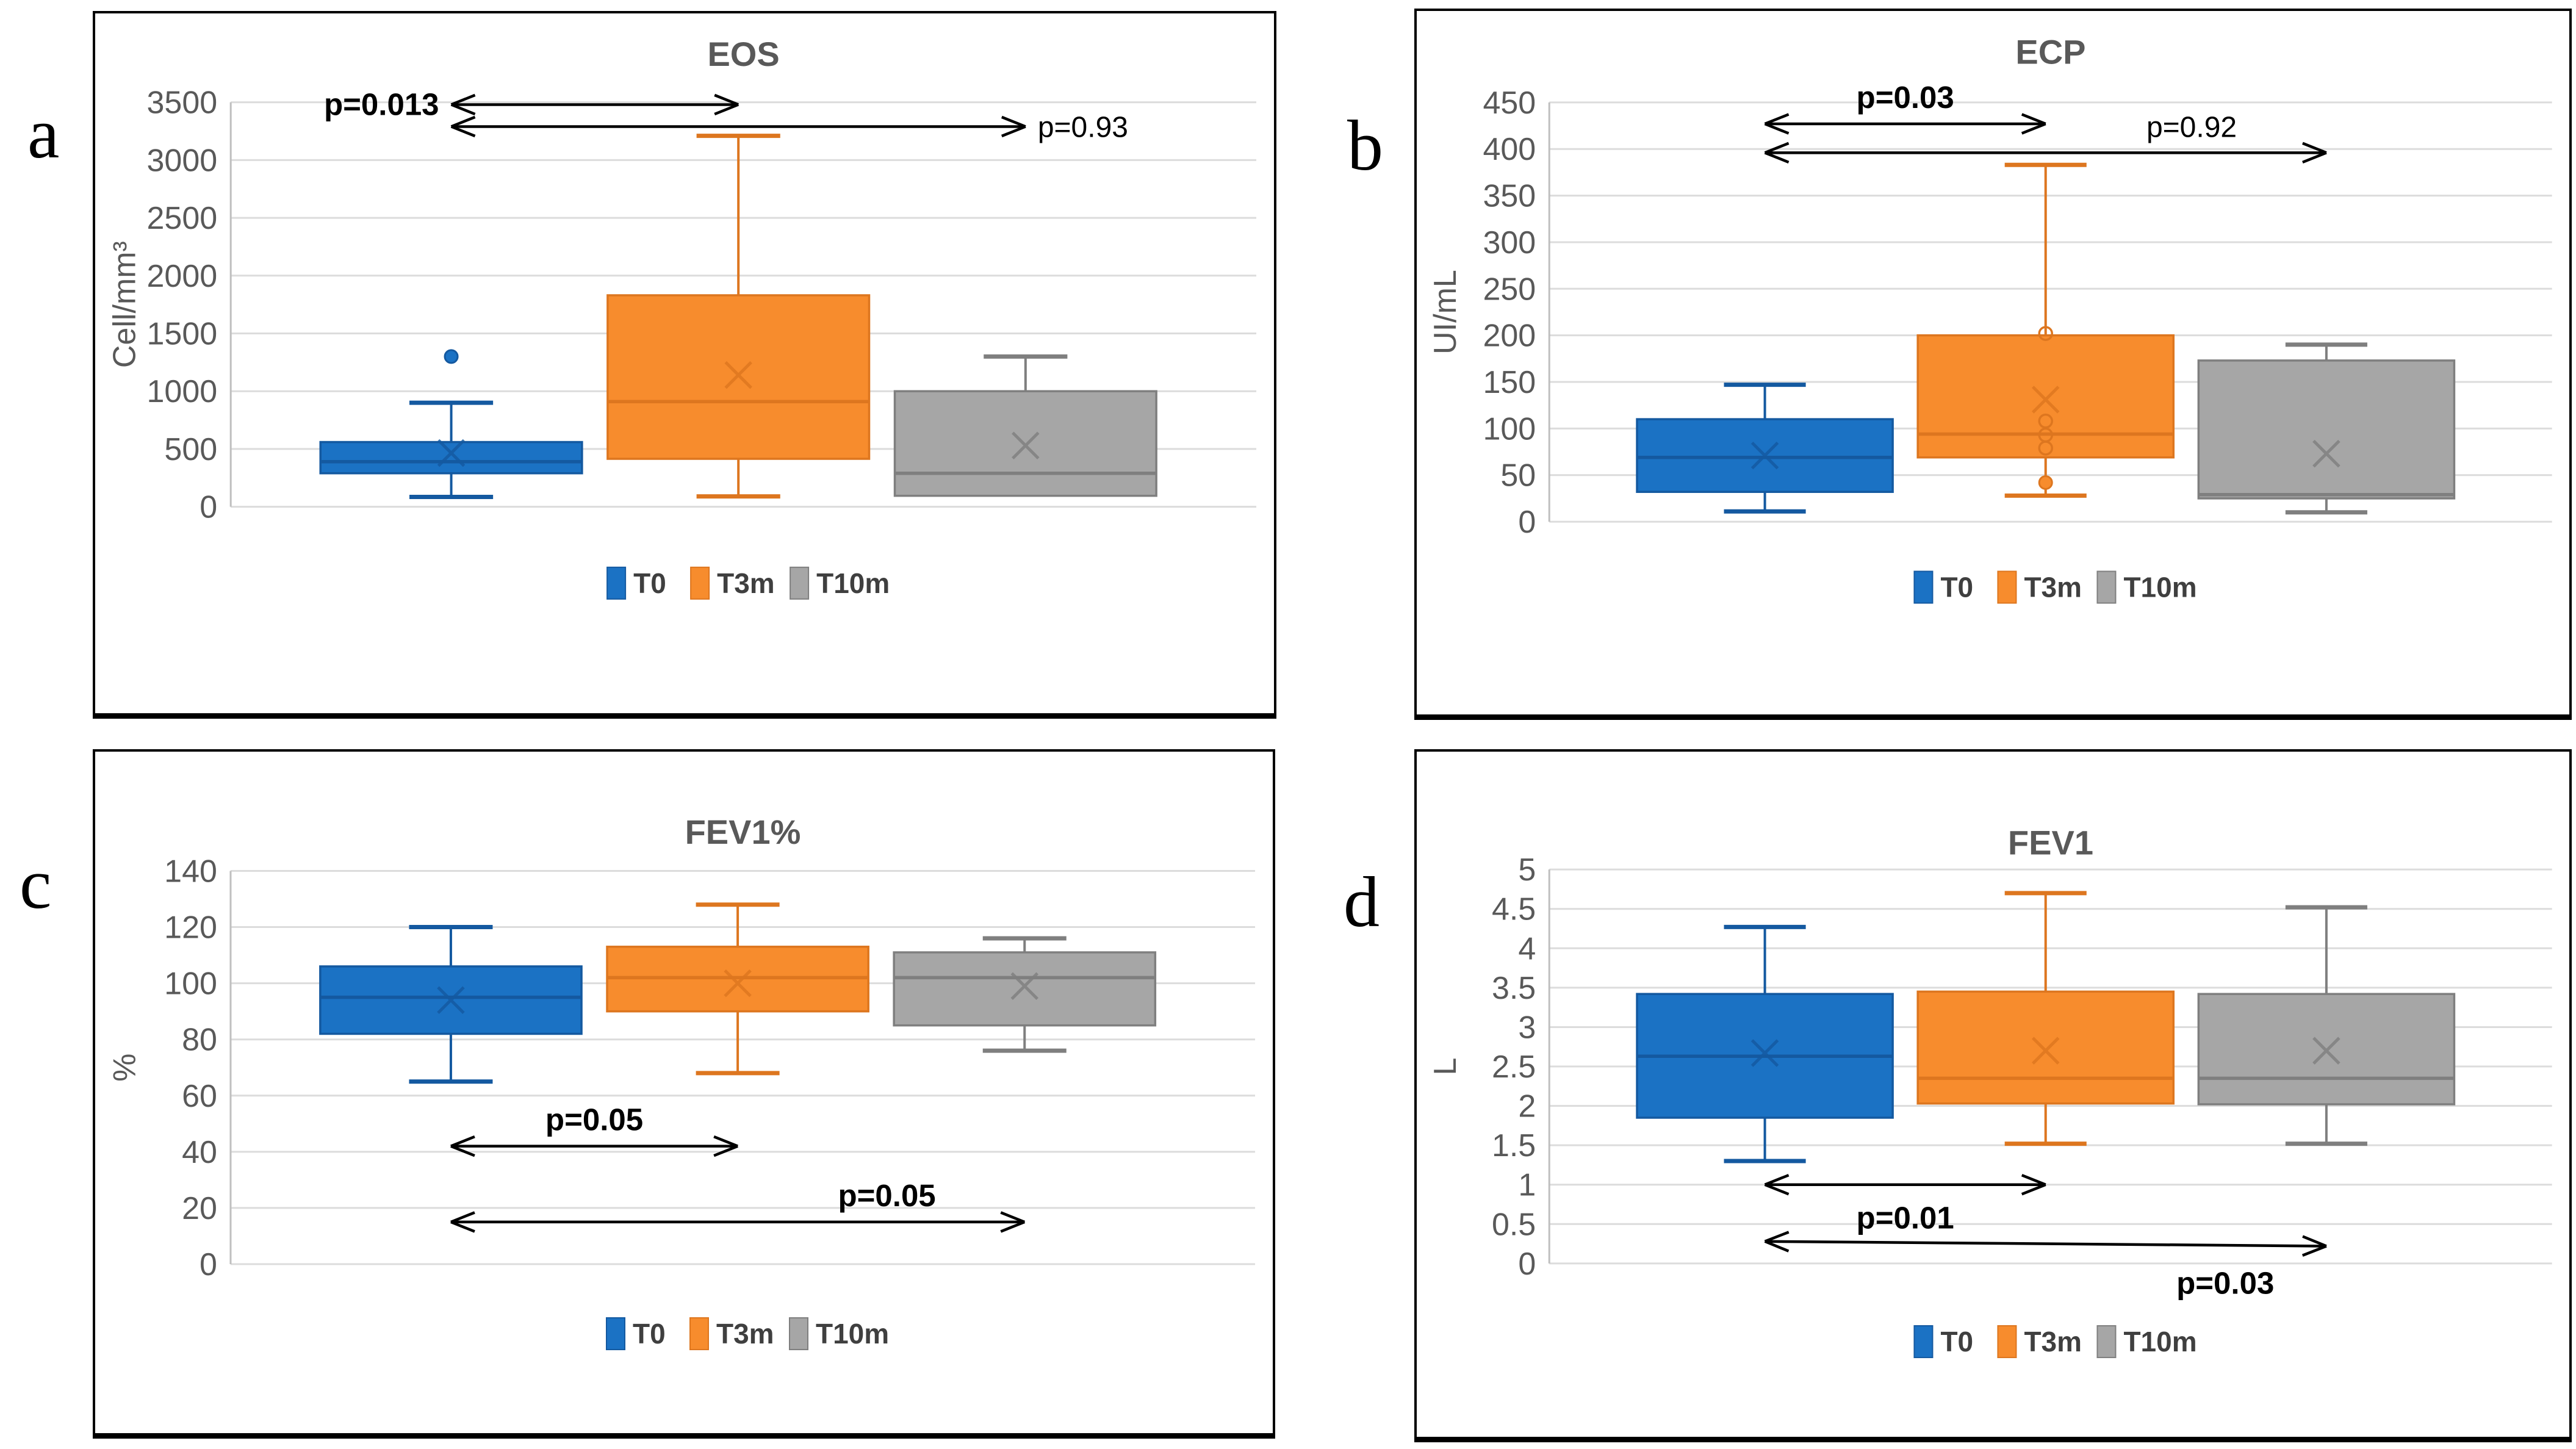 The height and width of the screenshot is (1449, 2576). I want to click on p-value-label: p=0.92, so click(2191, 127).